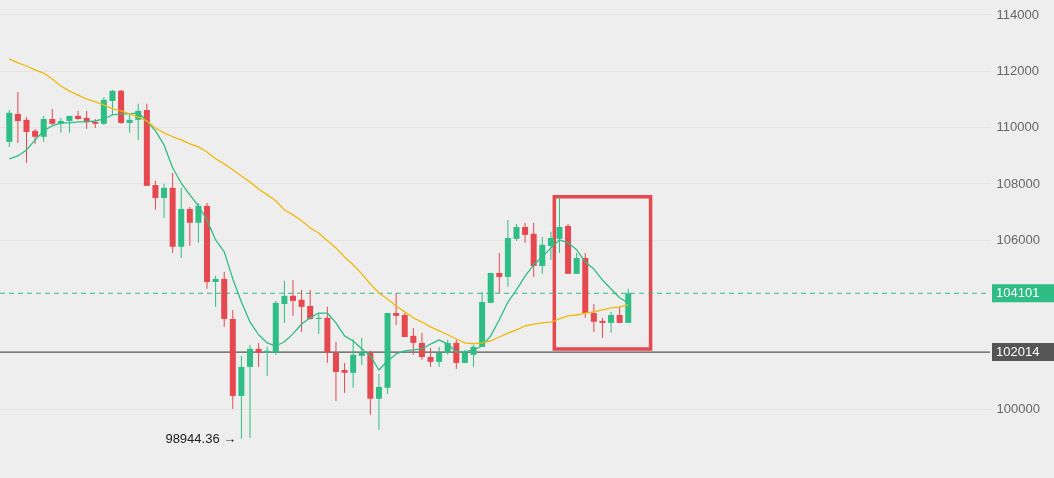 The image size is (1054, 478). I want to click on annotation: 98944.36 →, so click(201, 438).